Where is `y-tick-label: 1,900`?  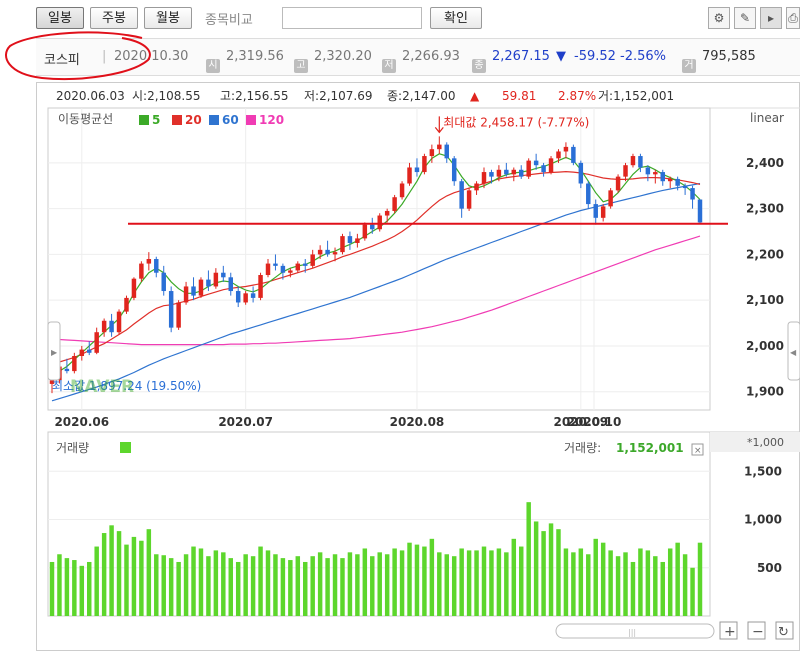
y-tick-label: 1,900 is located at coordinates (765, 392).